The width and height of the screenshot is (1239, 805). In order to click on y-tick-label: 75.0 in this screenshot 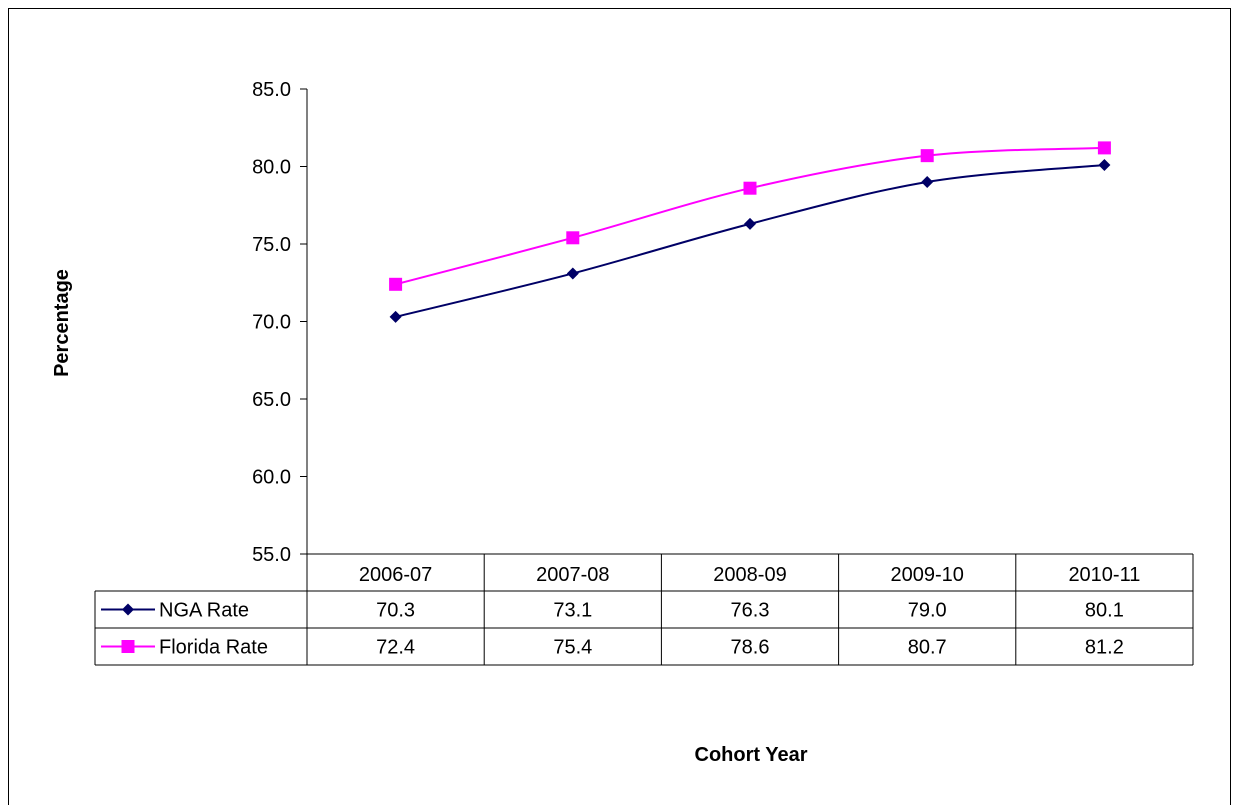, I will do `click(271, 245)`.